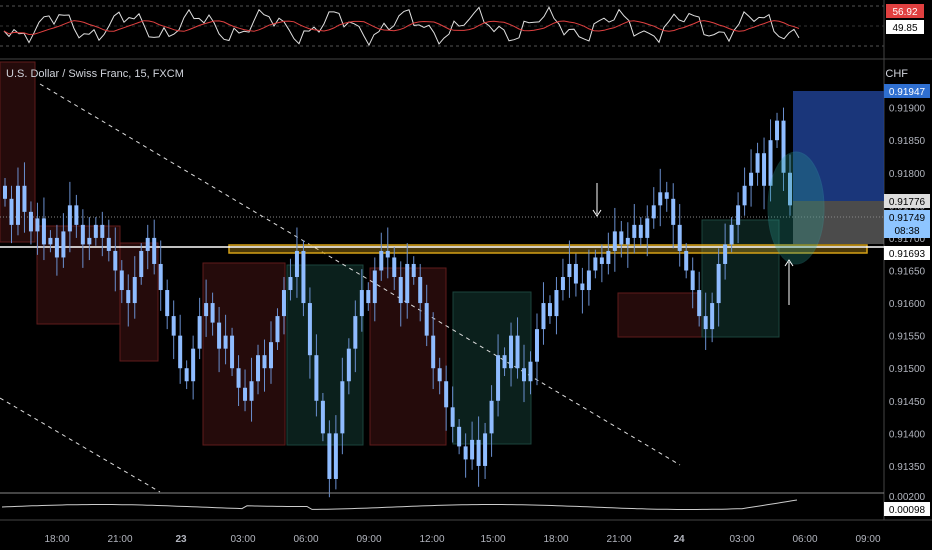 Image resolution: width=932 pixels, height=550 pixels. I want to click on oscillator-line, so click(399, 504).